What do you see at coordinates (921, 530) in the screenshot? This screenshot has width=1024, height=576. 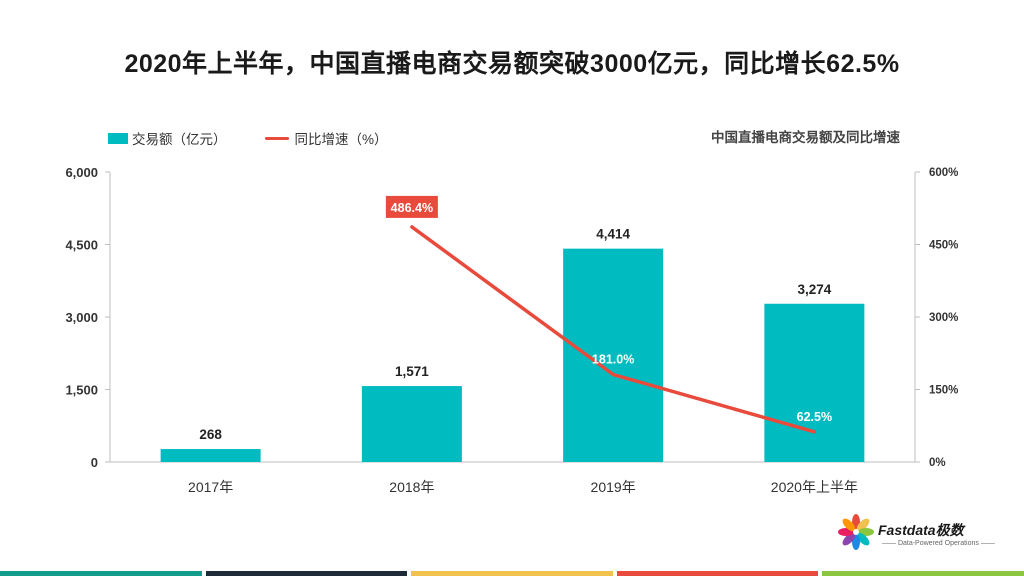 I see `logo-name: Fastdata极数` at bounding box center [921, 530].